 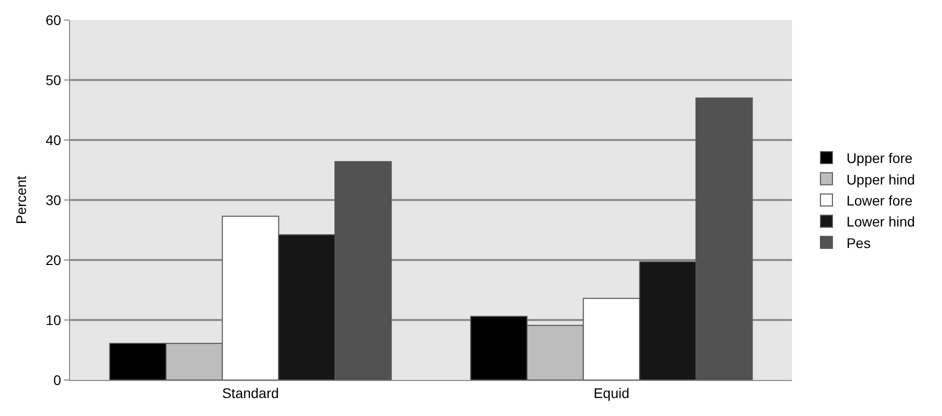 I want to click on legend-label: Upper hind, so click(x=880, y=179).